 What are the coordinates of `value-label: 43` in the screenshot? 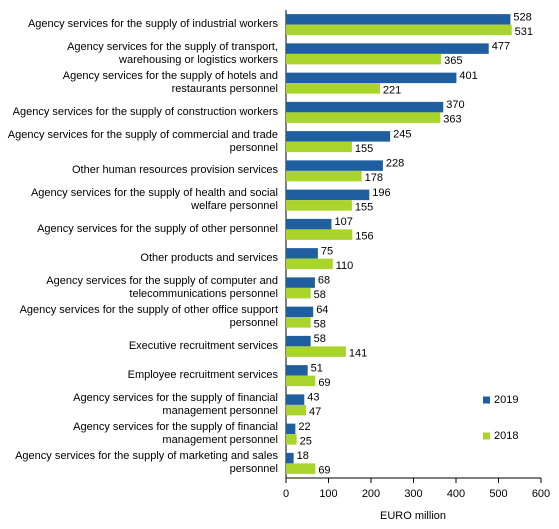 It's located at (313, 398).